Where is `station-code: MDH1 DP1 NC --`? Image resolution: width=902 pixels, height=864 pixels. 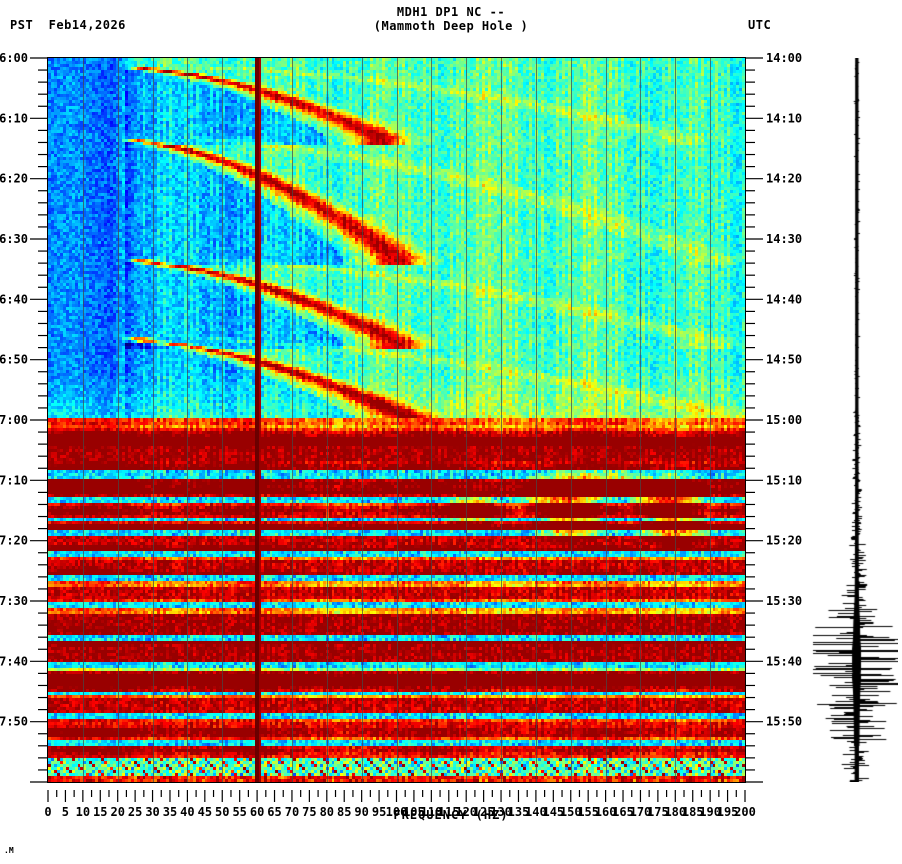 station-code: MDH1 DP1 NC -- is located at coordinates (451, 12).